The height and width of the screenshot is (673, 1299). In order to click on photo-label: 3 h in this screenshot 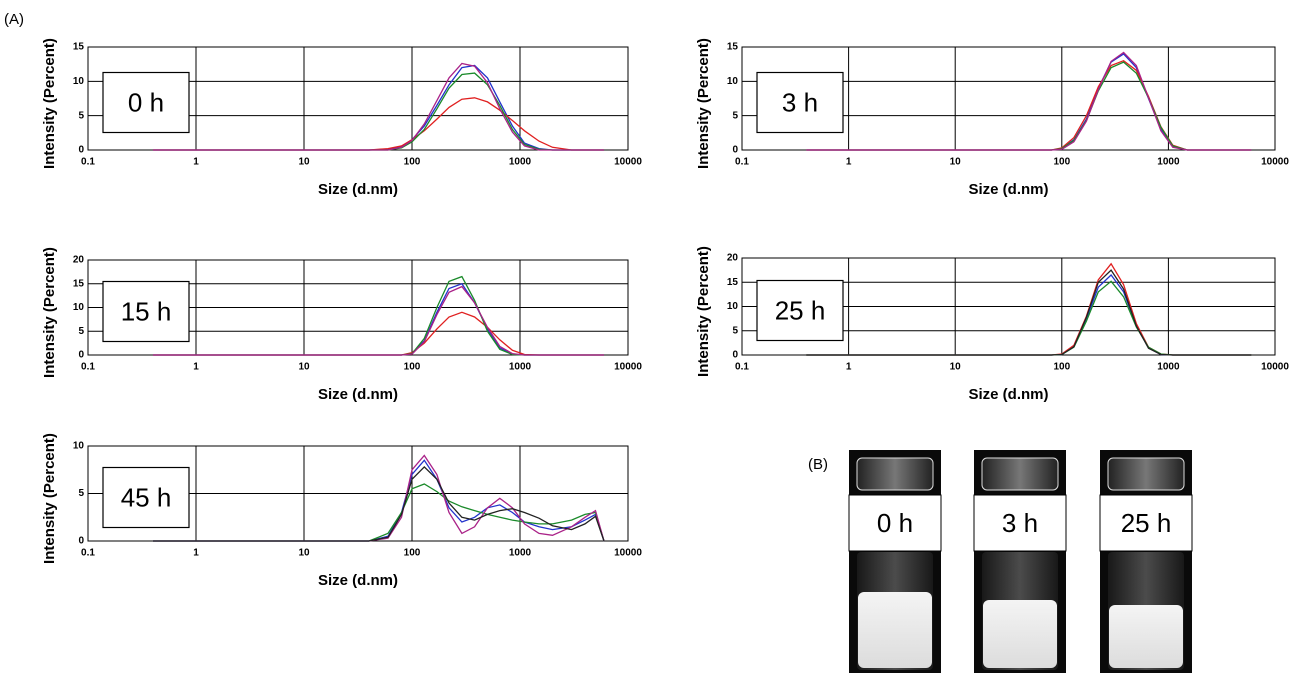, I will do `click(1020, 523)`.